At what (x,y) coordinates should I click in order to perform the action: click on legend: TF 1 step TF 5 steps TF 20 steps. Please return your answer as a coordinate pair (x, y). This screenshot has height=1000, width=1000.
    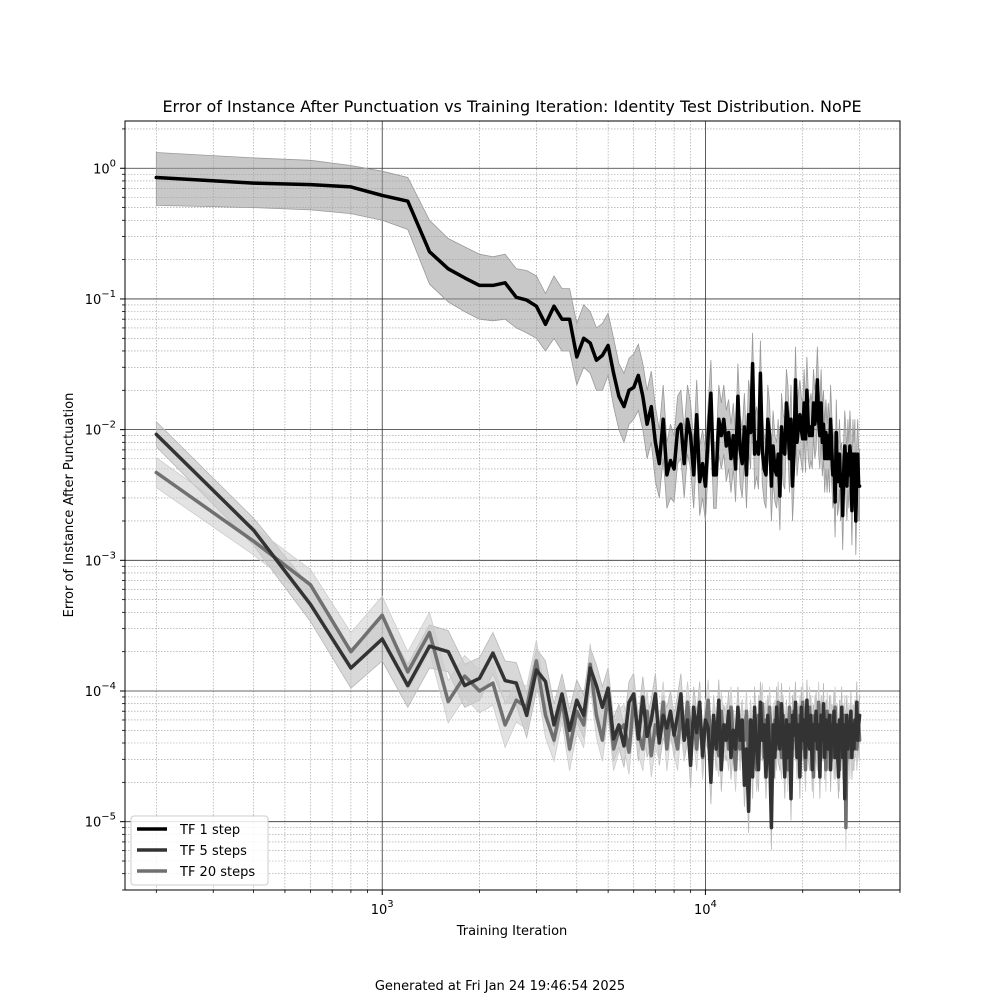
    Looking at the image, I should click on (199, 850).